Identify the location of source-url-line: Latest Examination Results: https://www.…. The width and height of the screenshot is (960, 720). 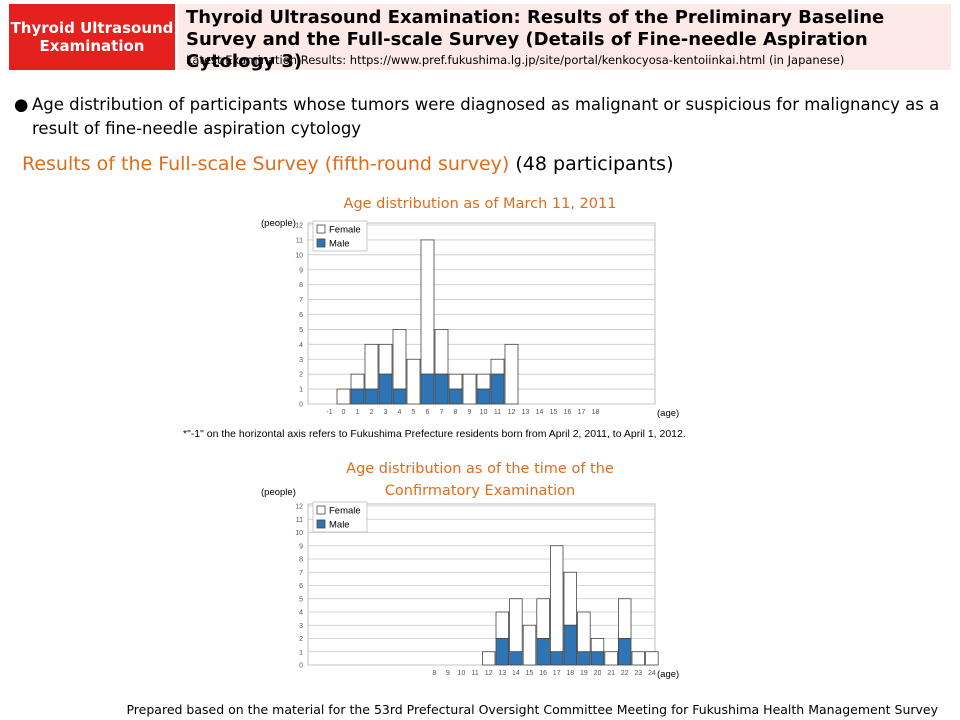
(515, 60).